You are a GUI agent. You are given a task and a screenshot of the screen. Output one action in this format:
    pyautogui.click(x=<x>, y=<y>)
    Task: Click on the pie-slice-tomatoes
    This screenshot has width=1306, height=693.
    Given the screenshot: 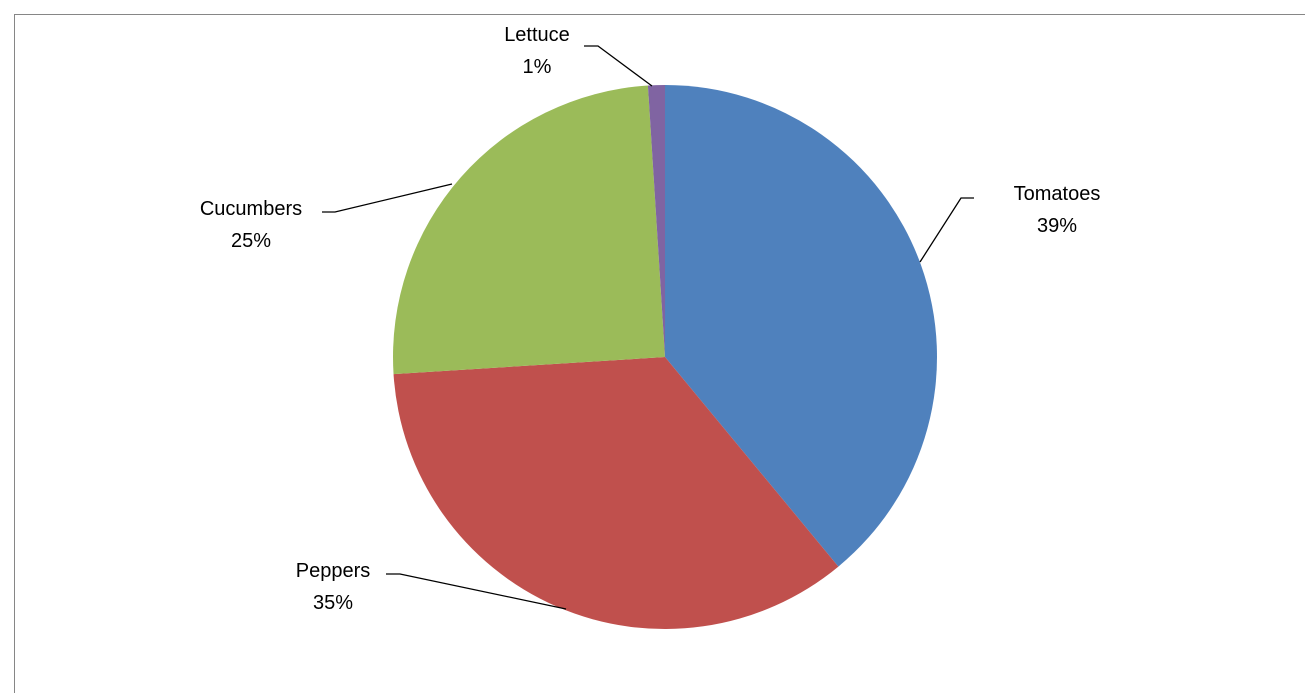 What is the action you would take?
    pyautogui.click(x=801, y=326)
    